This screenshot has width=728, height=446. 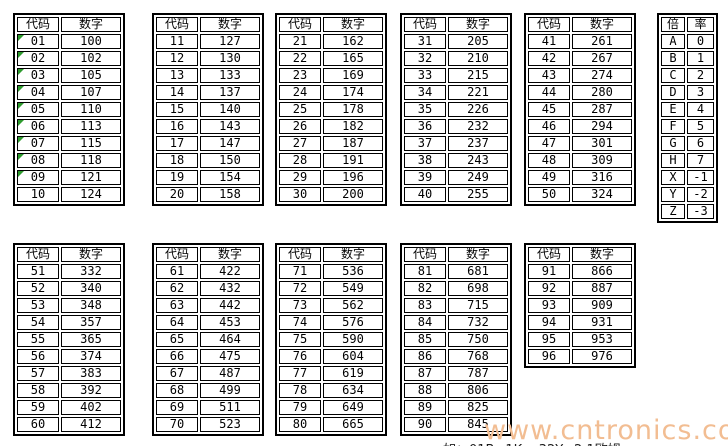 I want to click on value-cell: 511, so click(x=230, y=407).